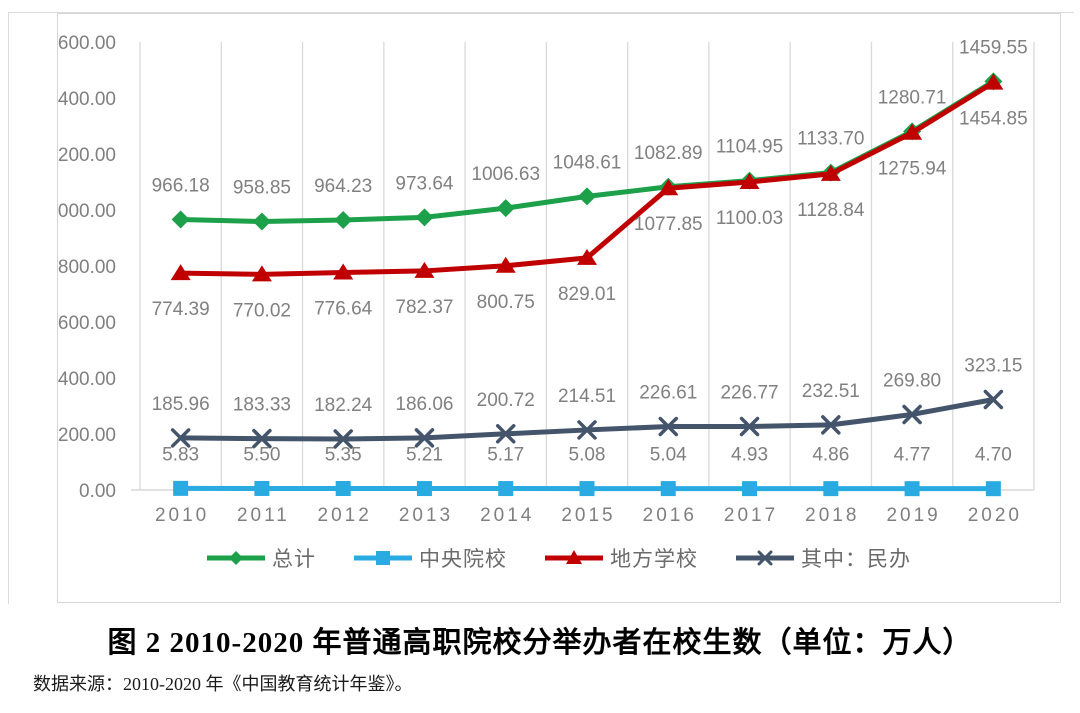 The height and width of the screenshot is (713, 1080). Describe the element at coordinates (587, 396) in the screenshot. I see `data-label: 214.51` at that location.